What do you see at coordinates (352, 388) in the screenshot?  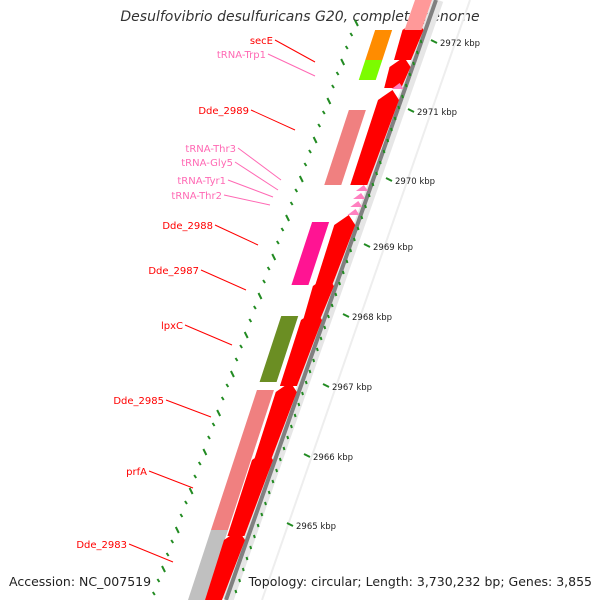 I see `ruler-label: 2967 kbp` at bounding box center [352, 388].